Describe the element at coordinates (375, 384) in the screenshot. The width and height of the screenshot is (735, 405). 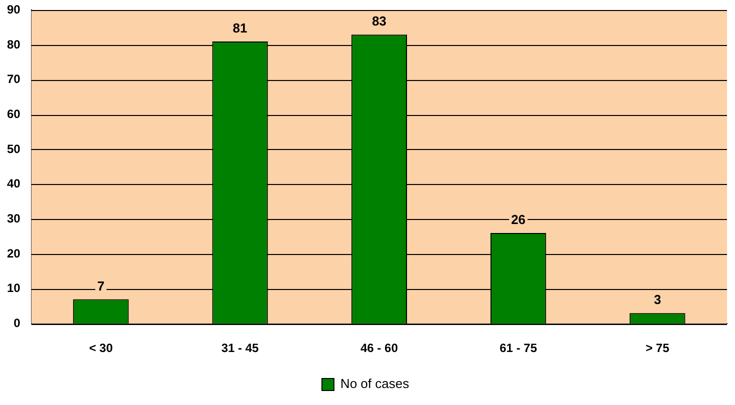
I see `legend-label: No of cases` at that location.